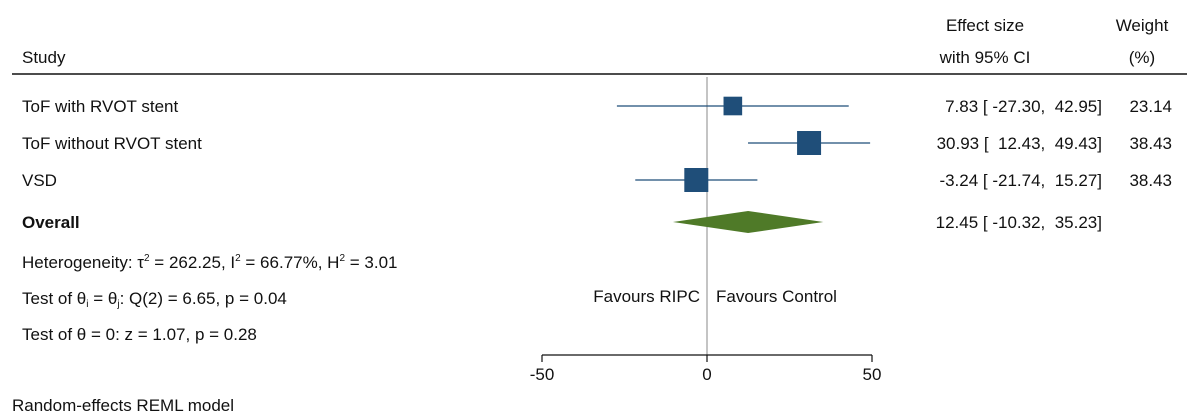 The height and width of the screenshot is (420, 1187). What do you see at coordinates (1019, 143) in the screenshot?
I see `study-effect-2: 30.93 [ 12.43, 49.43]` at bounding box center [1019, 143].